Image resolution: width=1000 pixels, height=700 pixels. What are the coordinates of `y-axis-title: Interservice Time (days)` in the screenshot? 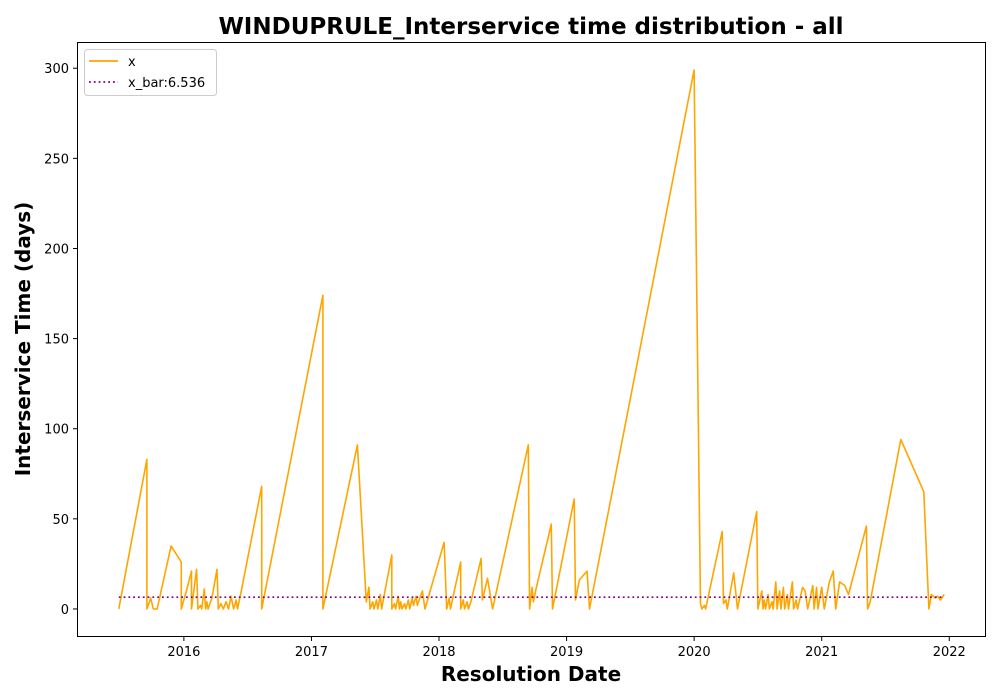 It's located at (23, 339).